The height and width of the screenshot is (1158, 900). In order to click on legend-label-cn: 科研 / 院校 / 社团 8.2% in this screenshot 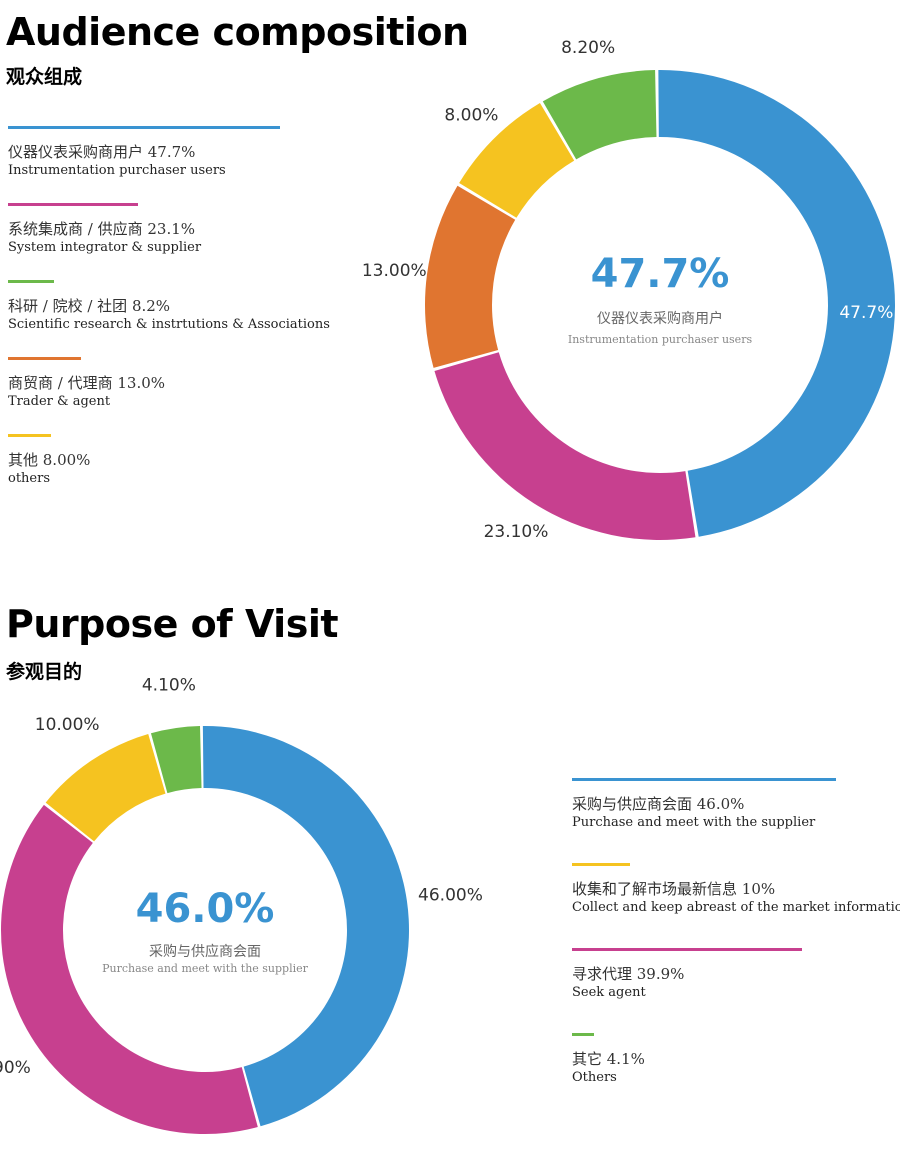, I will do `click(89, 306)`.